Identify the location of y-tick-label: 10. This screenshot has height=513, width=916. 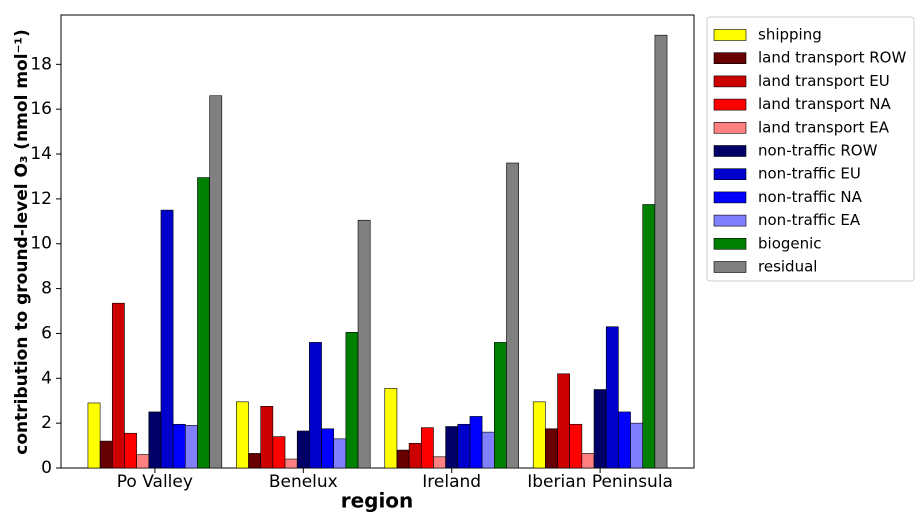
(41, 244).